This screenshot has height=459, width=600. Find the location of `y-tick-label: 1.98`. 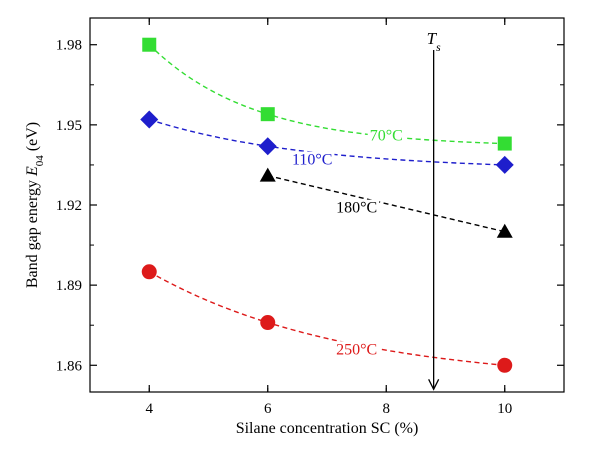

y-tick-label: 1.98 is located at coordinates (69, 46).